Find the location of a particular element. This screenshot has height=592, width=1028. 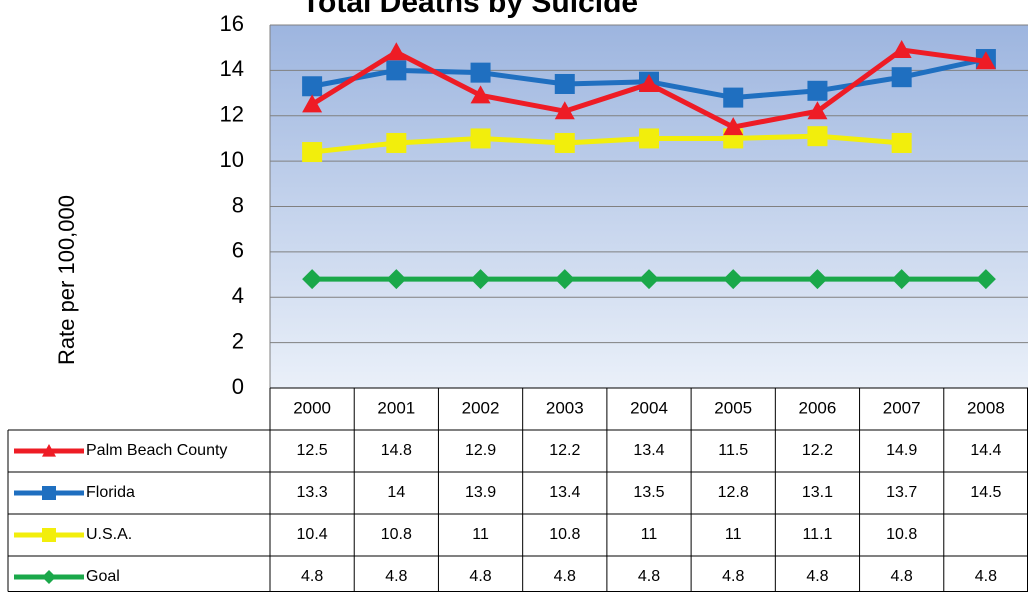

table-value: 11.1 is located at coordinates (817, 534).